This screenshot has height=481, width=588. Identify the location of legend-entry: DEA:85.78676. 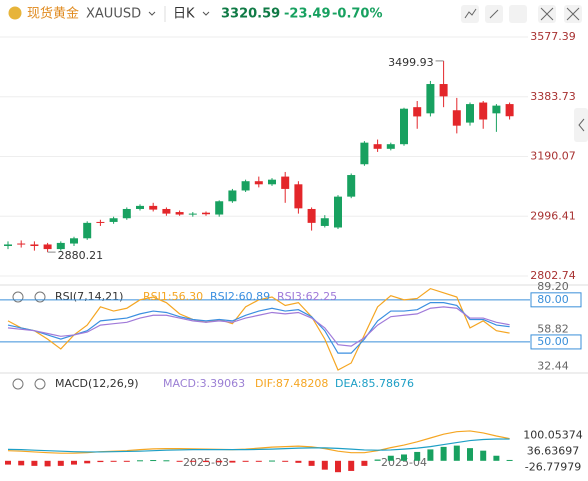
(374, 383).